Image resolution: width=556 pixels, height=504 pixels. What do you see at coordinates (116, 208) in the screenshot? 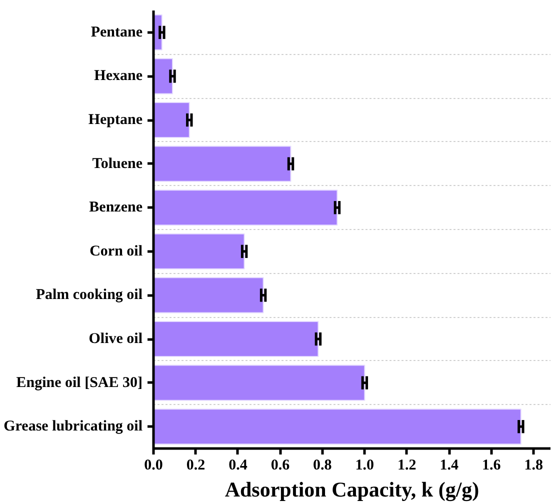
I see `y-tick-label: Benzene` at bounding box center [116, 208].